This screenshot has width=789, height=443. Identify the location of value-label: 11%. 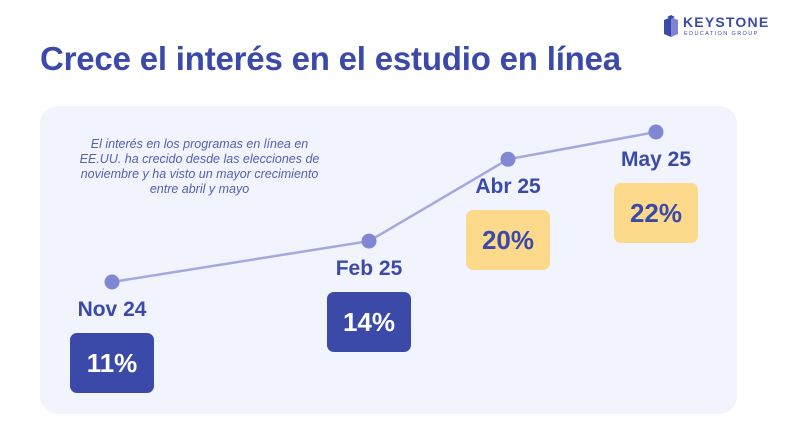
(112, 363).